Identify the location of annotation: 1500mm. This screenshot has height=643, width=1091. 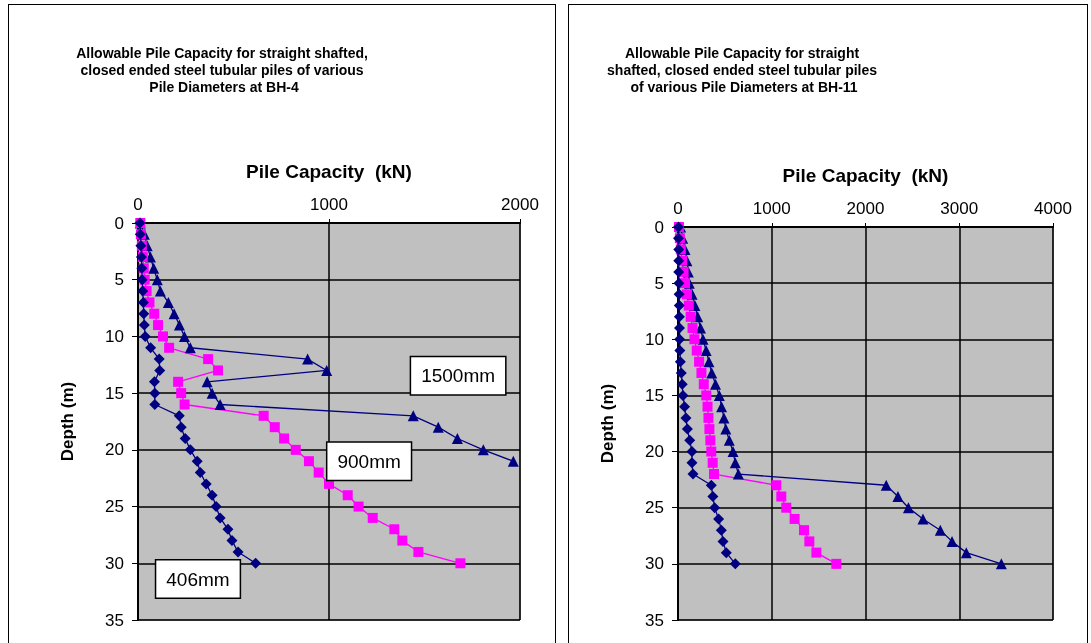
(458, 376).